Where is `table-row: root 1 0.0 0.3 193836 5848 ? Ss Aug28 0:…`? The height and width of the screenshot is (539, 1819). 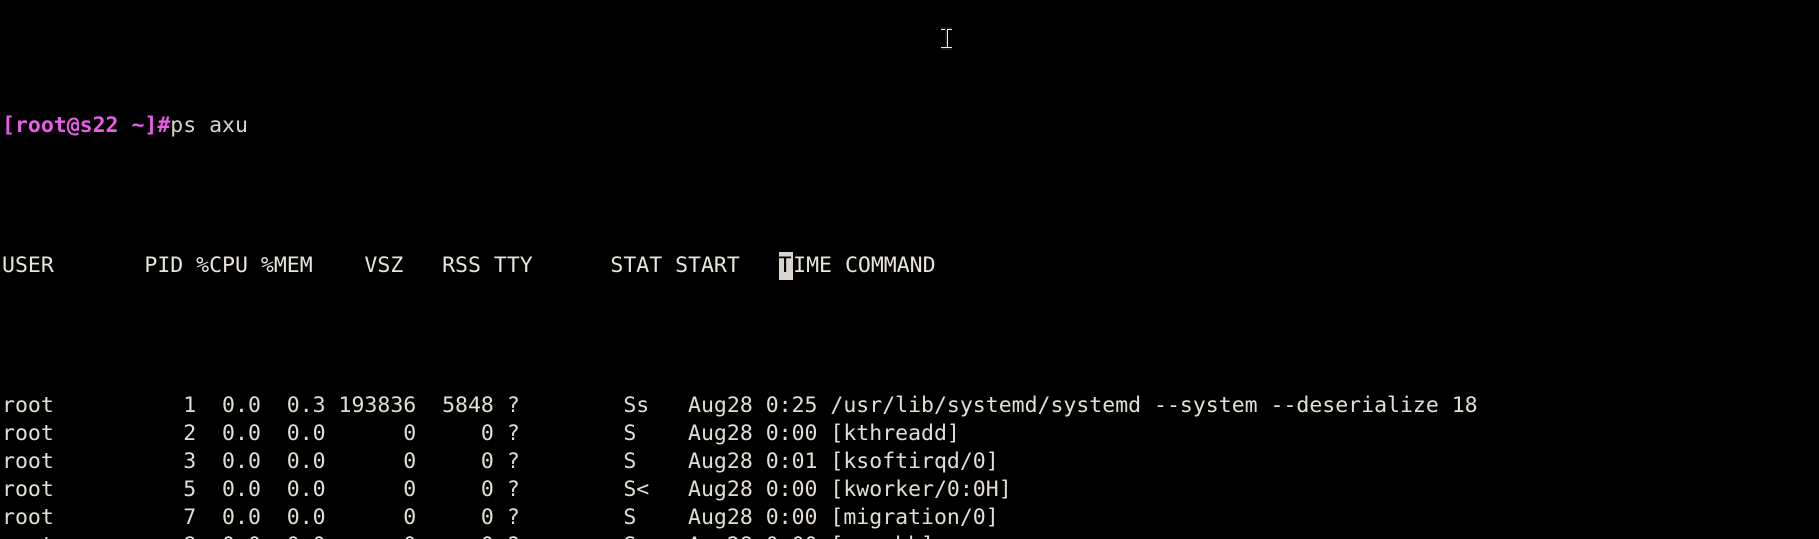
table-row: root 1 0.0 0.3 193836 5848 ? Ss Aug28 0:… is located at coordinates (740, 405).